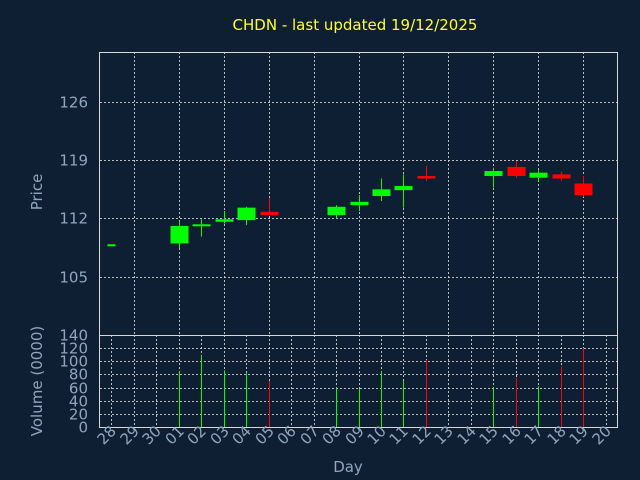 The width and height of the screenshot is (640, 480). Describe the element at coordinates (37, 381) in the screenshot. I see `volume-axis-label: Volume (0000)` at that location.